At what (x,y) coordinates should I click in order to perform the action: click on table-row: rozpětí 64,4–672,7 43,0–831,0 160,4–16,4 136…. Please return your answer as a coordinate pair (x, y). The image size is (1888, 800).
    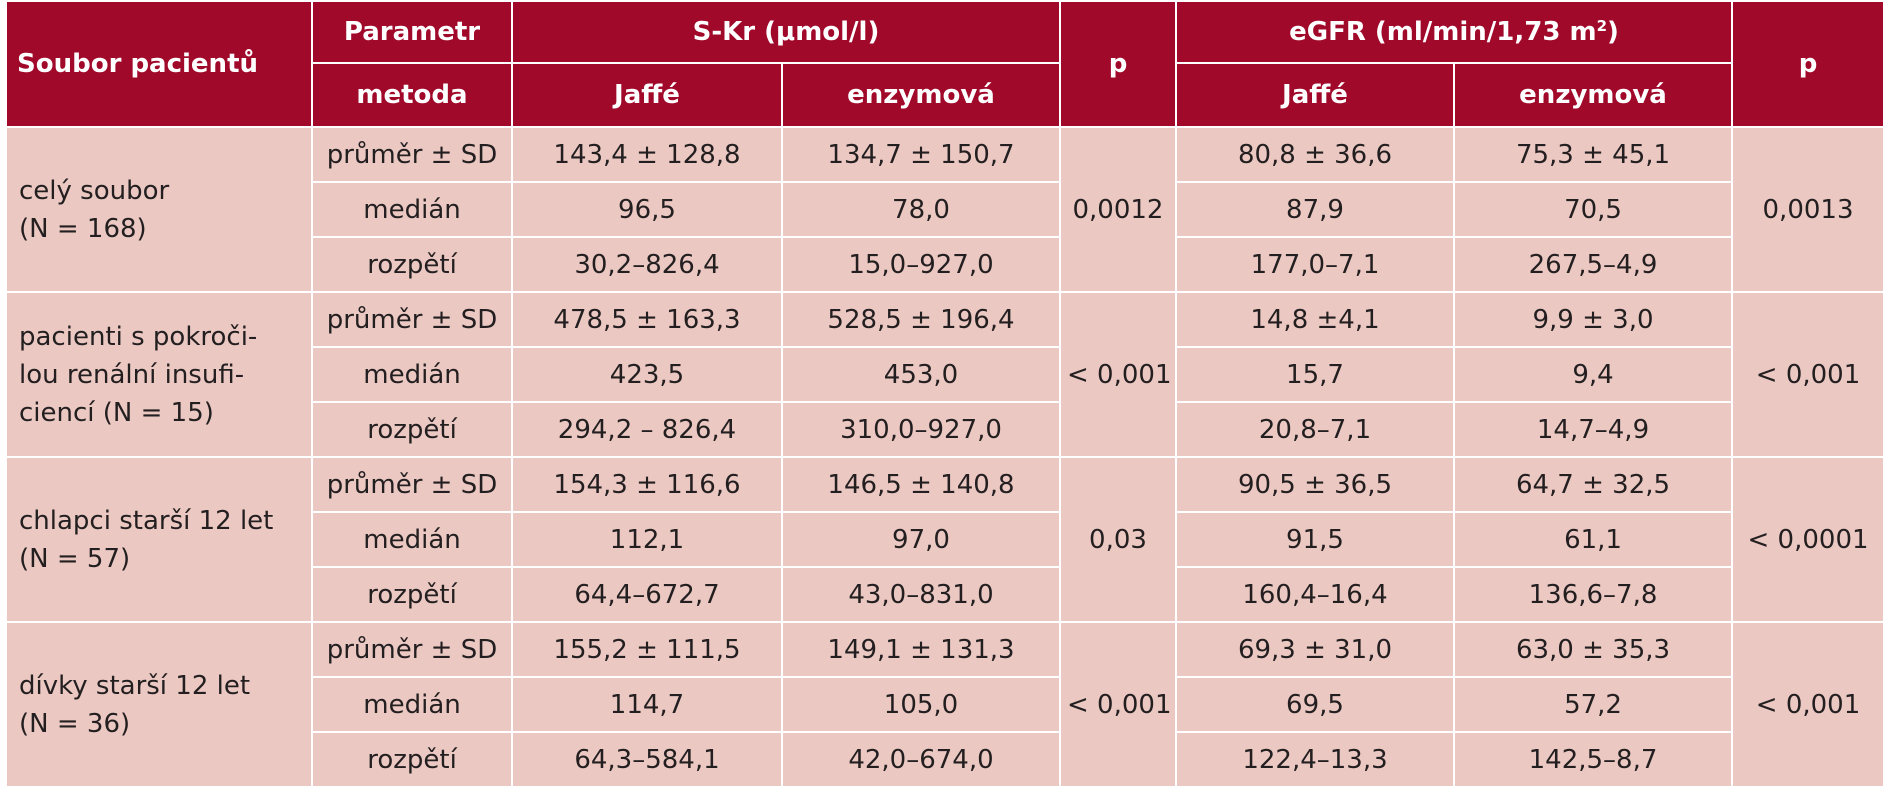
    Looking at the image, I should click on (945, 594).